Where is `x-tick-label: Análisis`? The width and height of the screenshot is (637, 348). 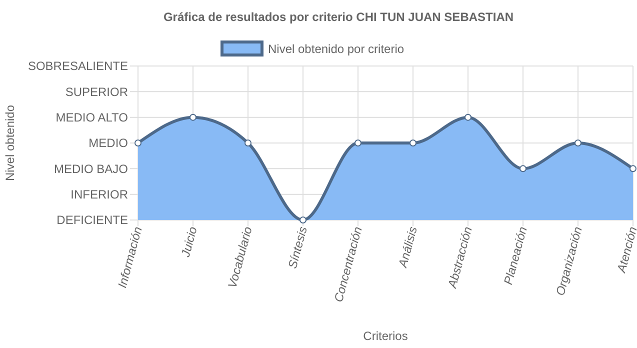
x-tick-label: Análisis is located at coordinates (407, 247).